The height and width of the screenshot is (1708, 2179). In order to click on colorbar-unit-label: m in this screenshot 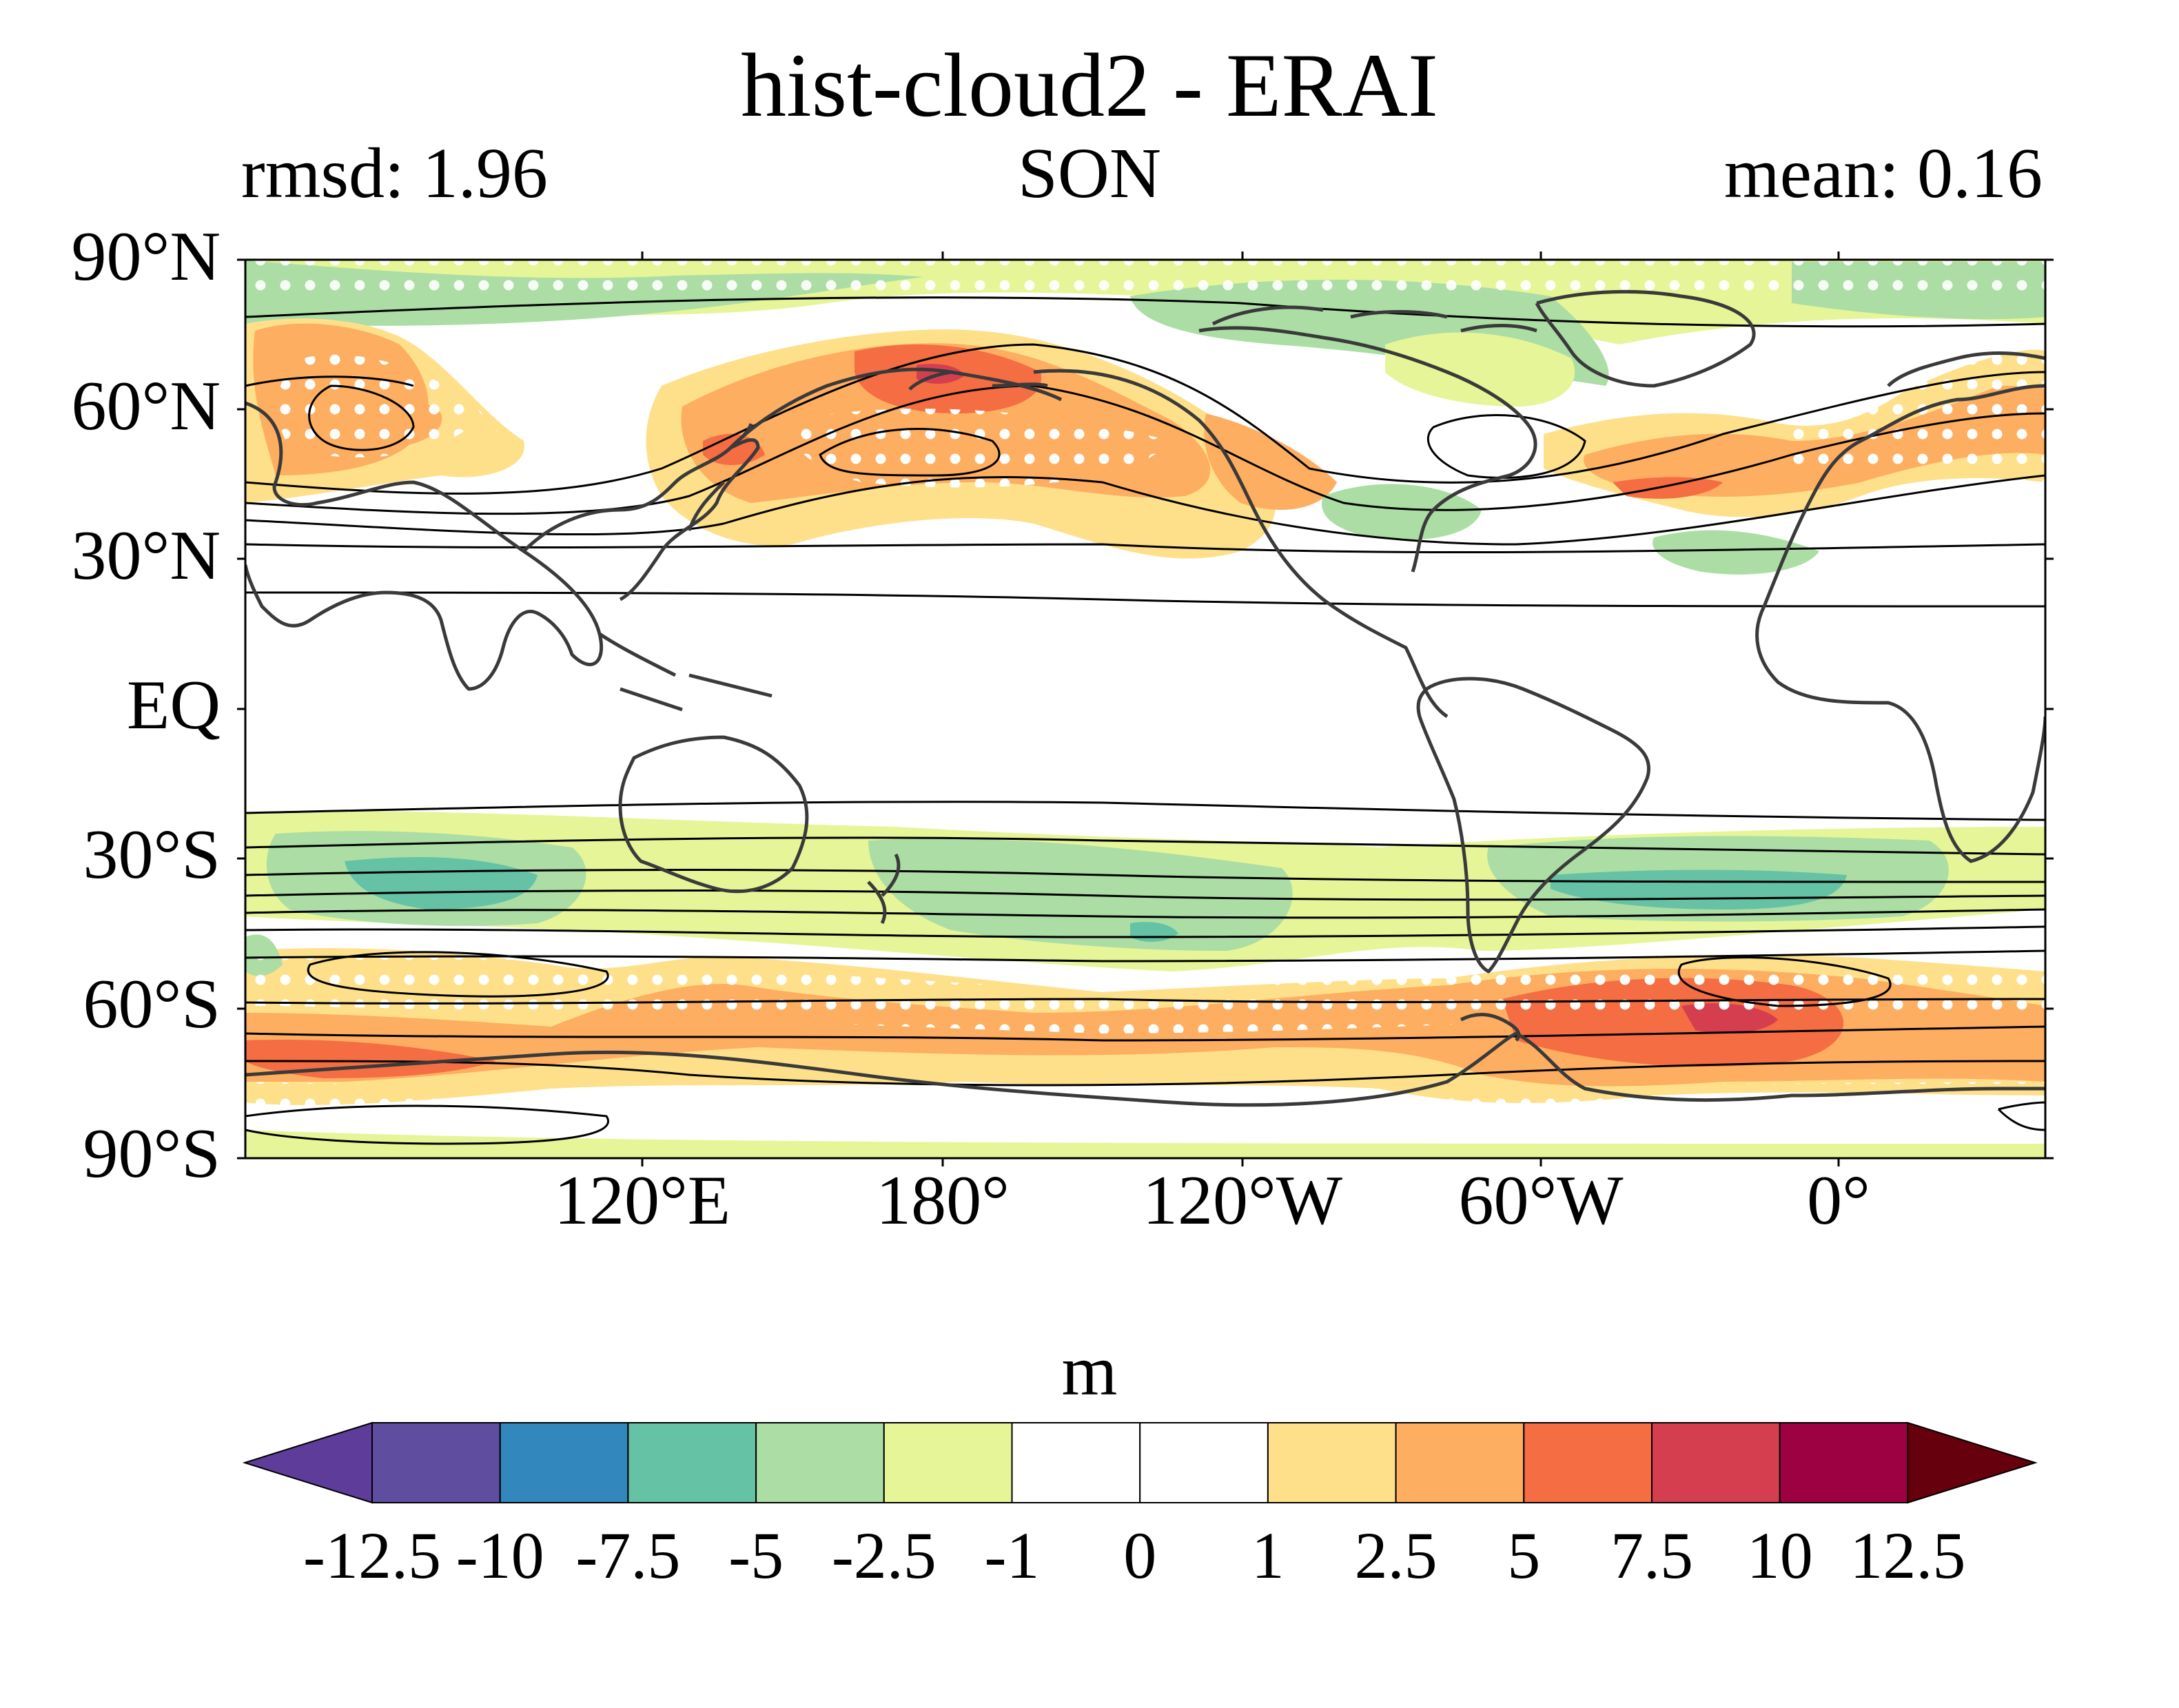, I will do `click(1089, 1370)`.